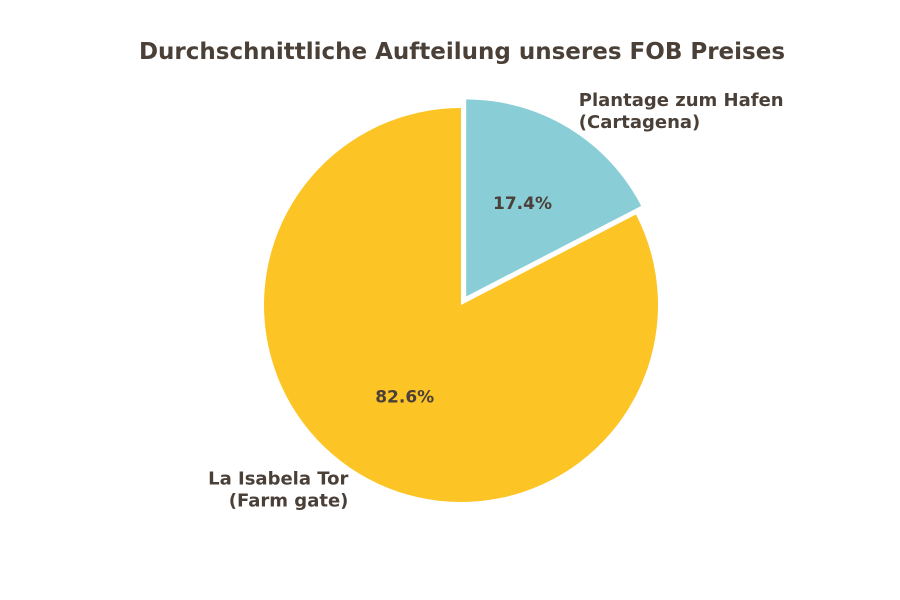  What do you see at coordinates (404, 398) in the screenshot?
I see `pie-value-label-1: 82.6%` at bounding box center [404, 398].